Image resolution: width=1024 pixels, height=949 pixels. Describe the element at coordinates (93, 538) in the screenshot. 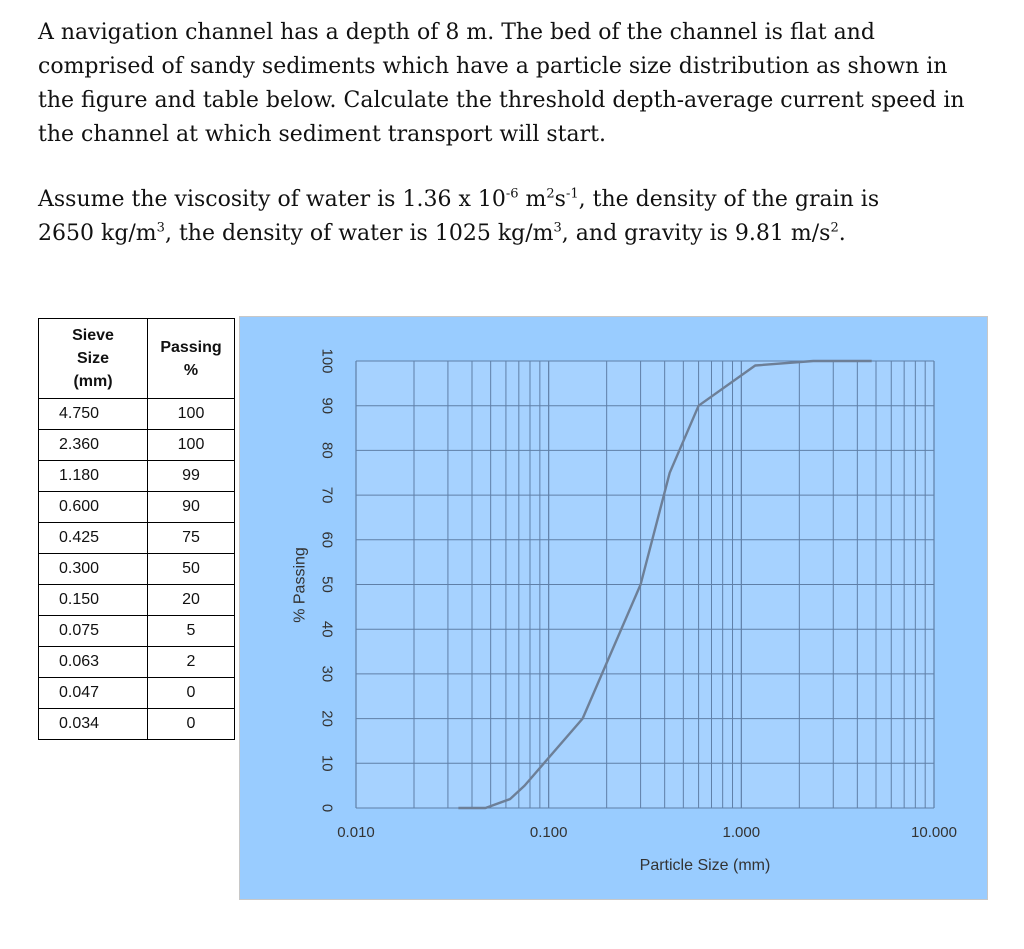

I see `sieve-size-cell: 0.425` at that location.